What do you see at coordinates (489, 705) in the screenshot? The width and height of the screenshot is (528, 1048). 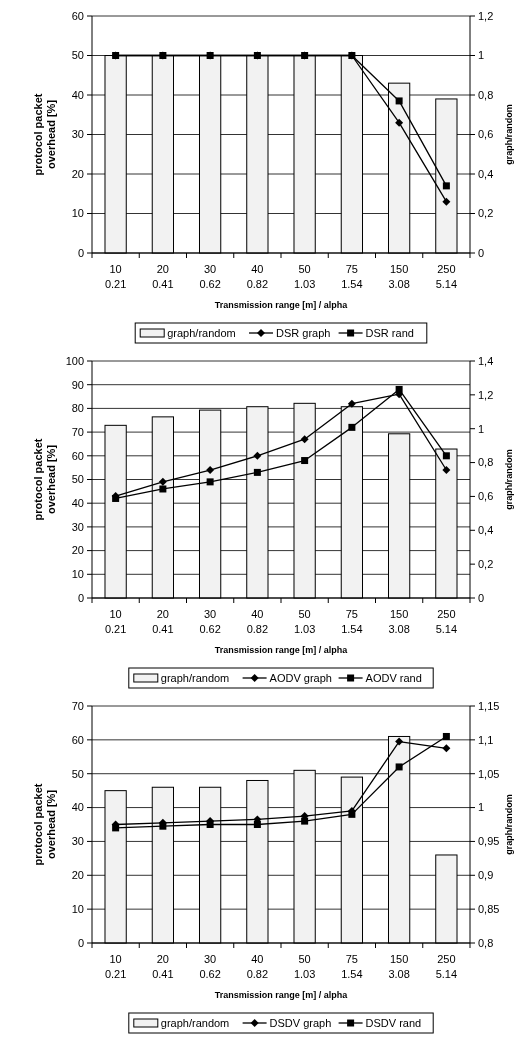 I see `y2-tick-label: 1,15` at bounding box center [489, 705].